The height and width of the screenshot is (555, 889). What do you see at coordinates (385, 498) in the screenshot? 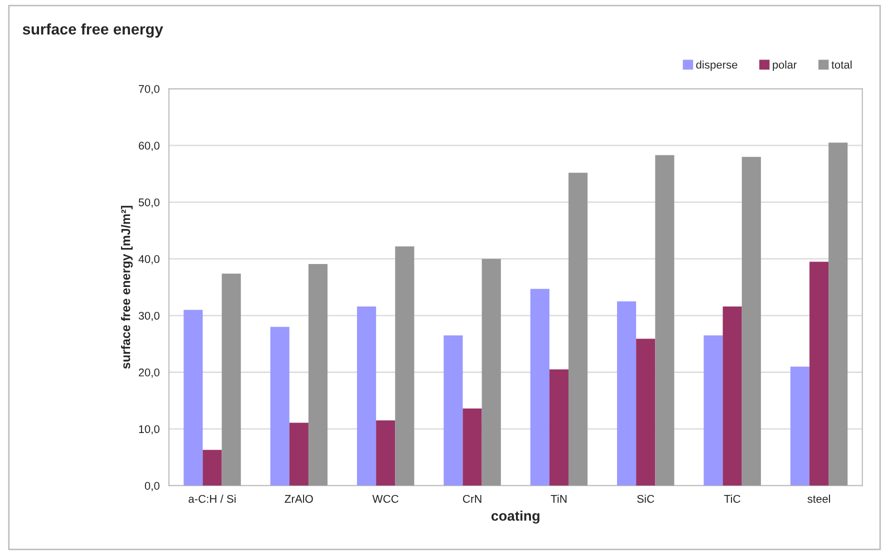
I see `x-tick-label: WCC` at bounding box center [385, 498].